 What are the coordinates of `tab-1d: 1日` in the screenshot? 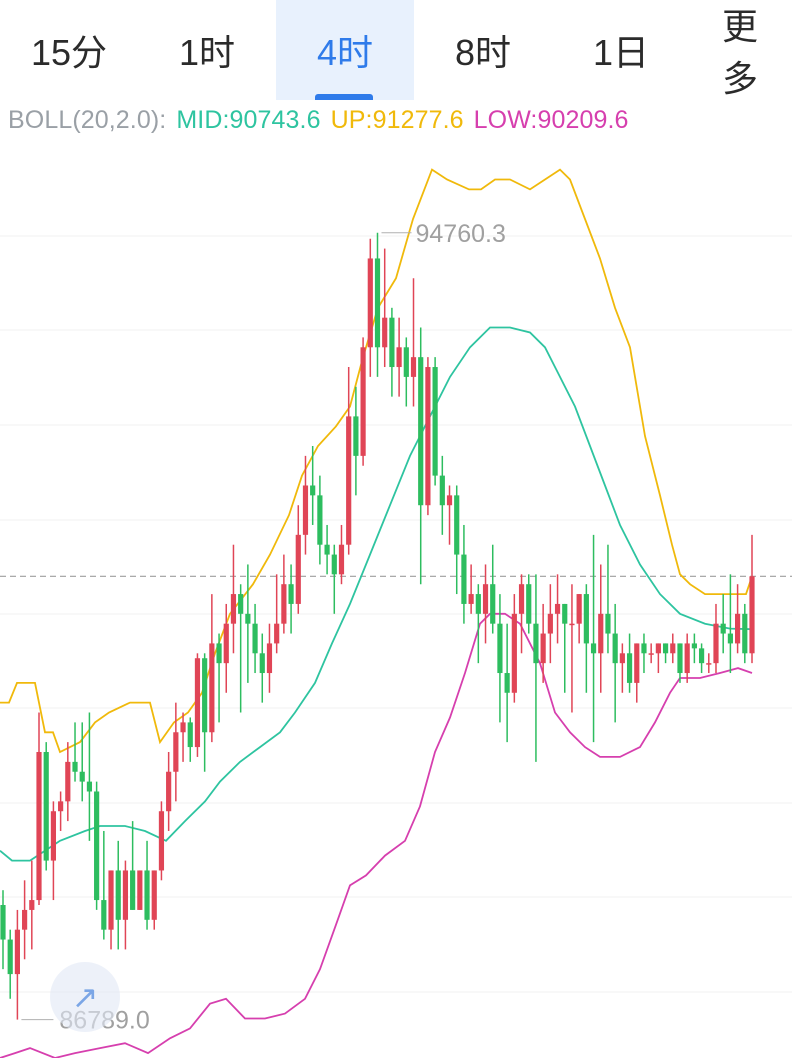 It's located at (621, 52).